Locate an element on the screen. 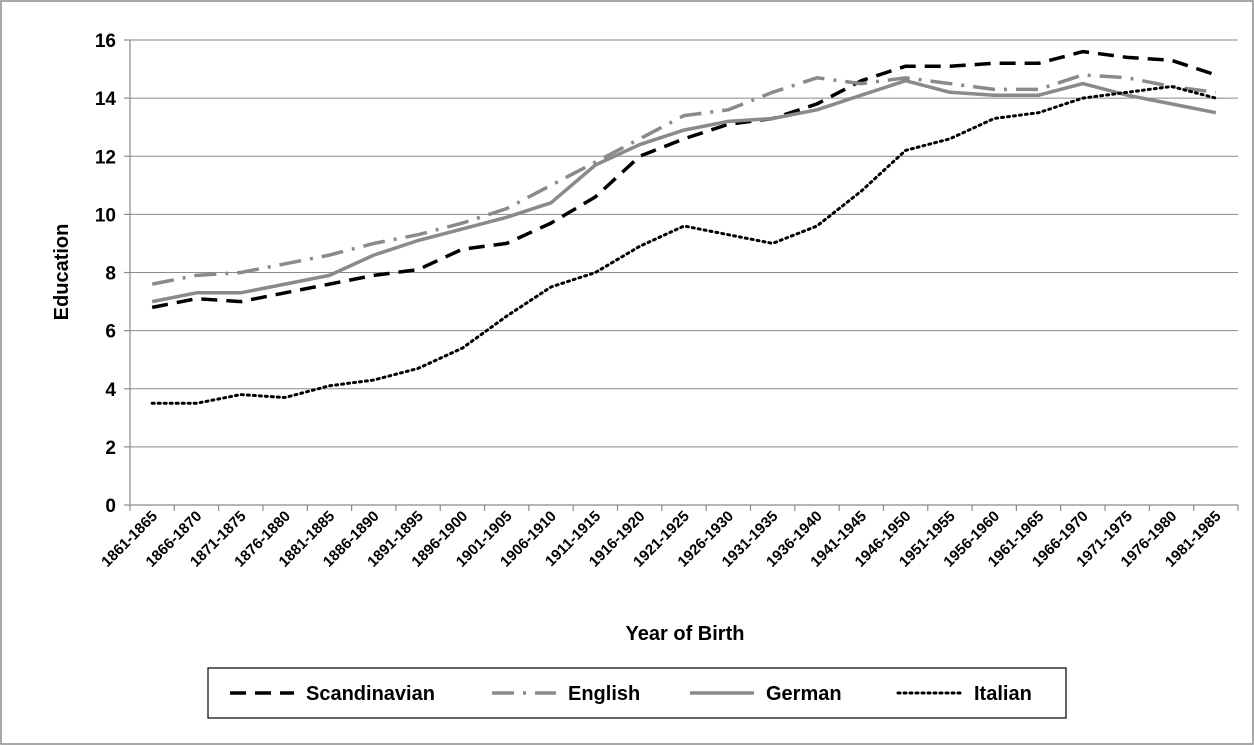 This screenshot has width=1254, height=745. y-axis-title: Education is located at coordinates (62, 272).